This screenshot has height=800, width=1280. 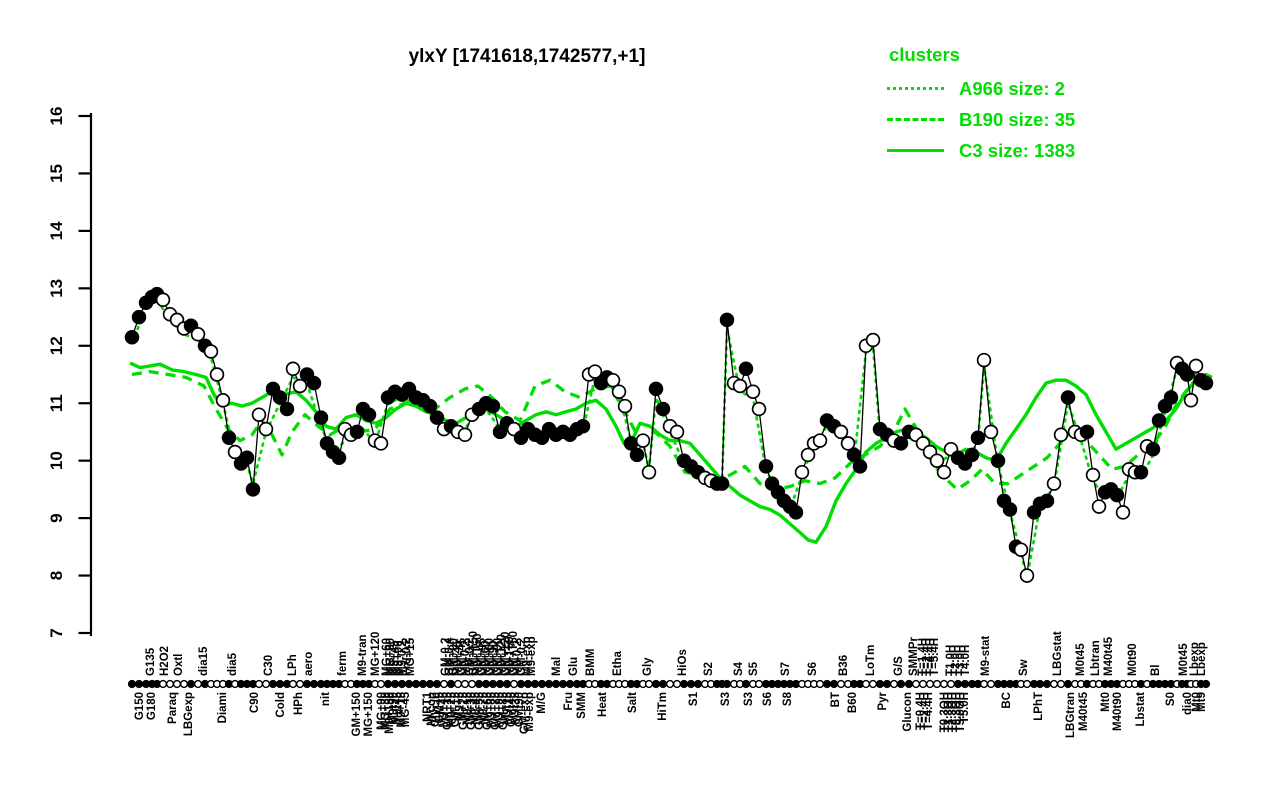 What do you see at coordinates (921, 711) in the screenshot?
I see `x-condition-label: T=0.4H` at bounding box center [921, 711].